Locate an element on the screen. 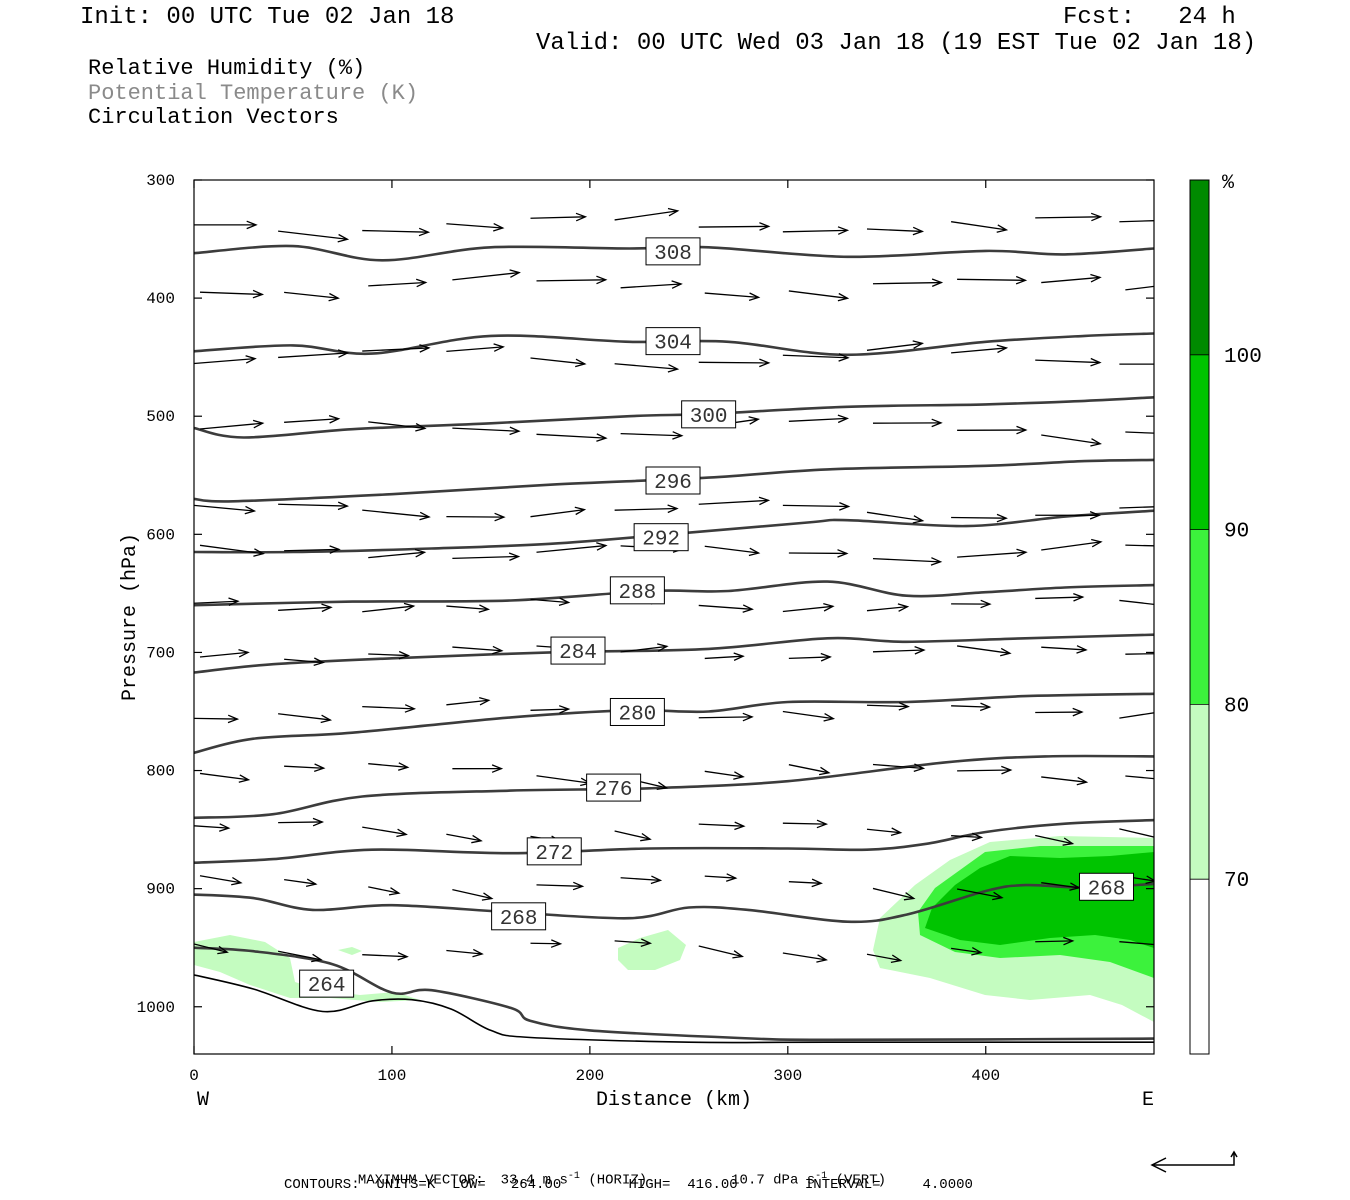 The image size is (1350, 1200). east-endpoint-label: E is located at coordinates (1148, 1100).